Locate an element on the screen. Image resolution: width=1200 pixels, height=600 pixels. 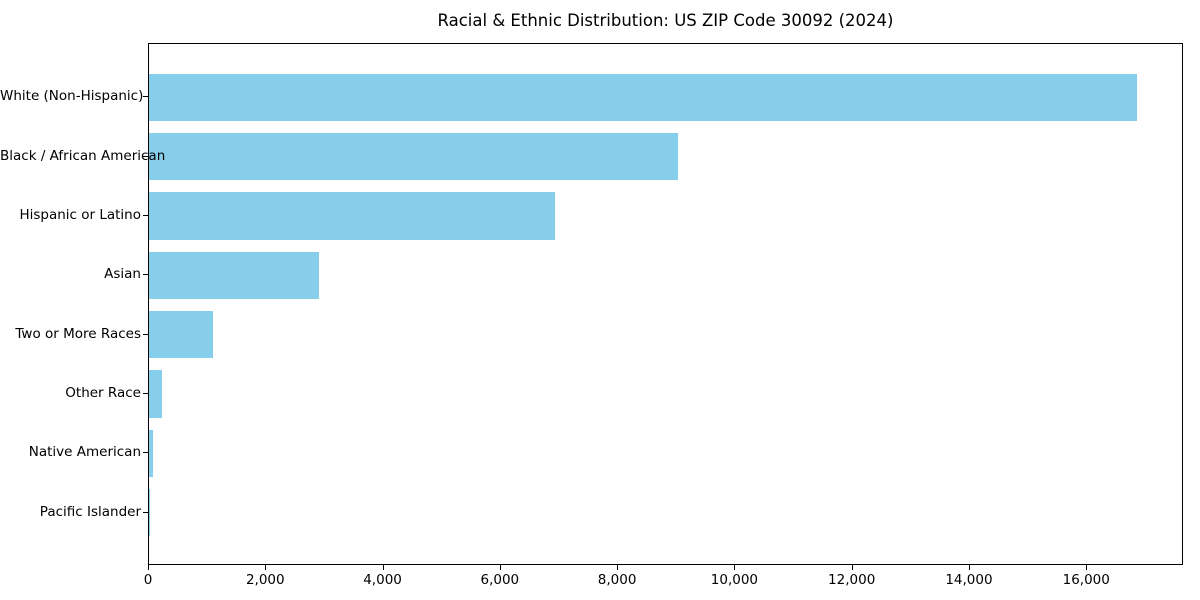
x-tick-label: 0 is located at coordinates (148, 580).